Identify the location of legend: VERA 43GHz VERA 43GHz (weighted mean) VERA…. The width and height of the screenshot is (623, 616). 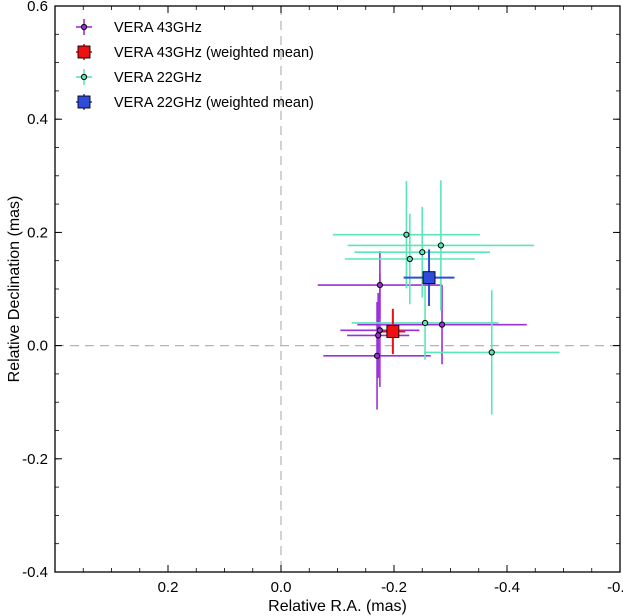
(195, 65).